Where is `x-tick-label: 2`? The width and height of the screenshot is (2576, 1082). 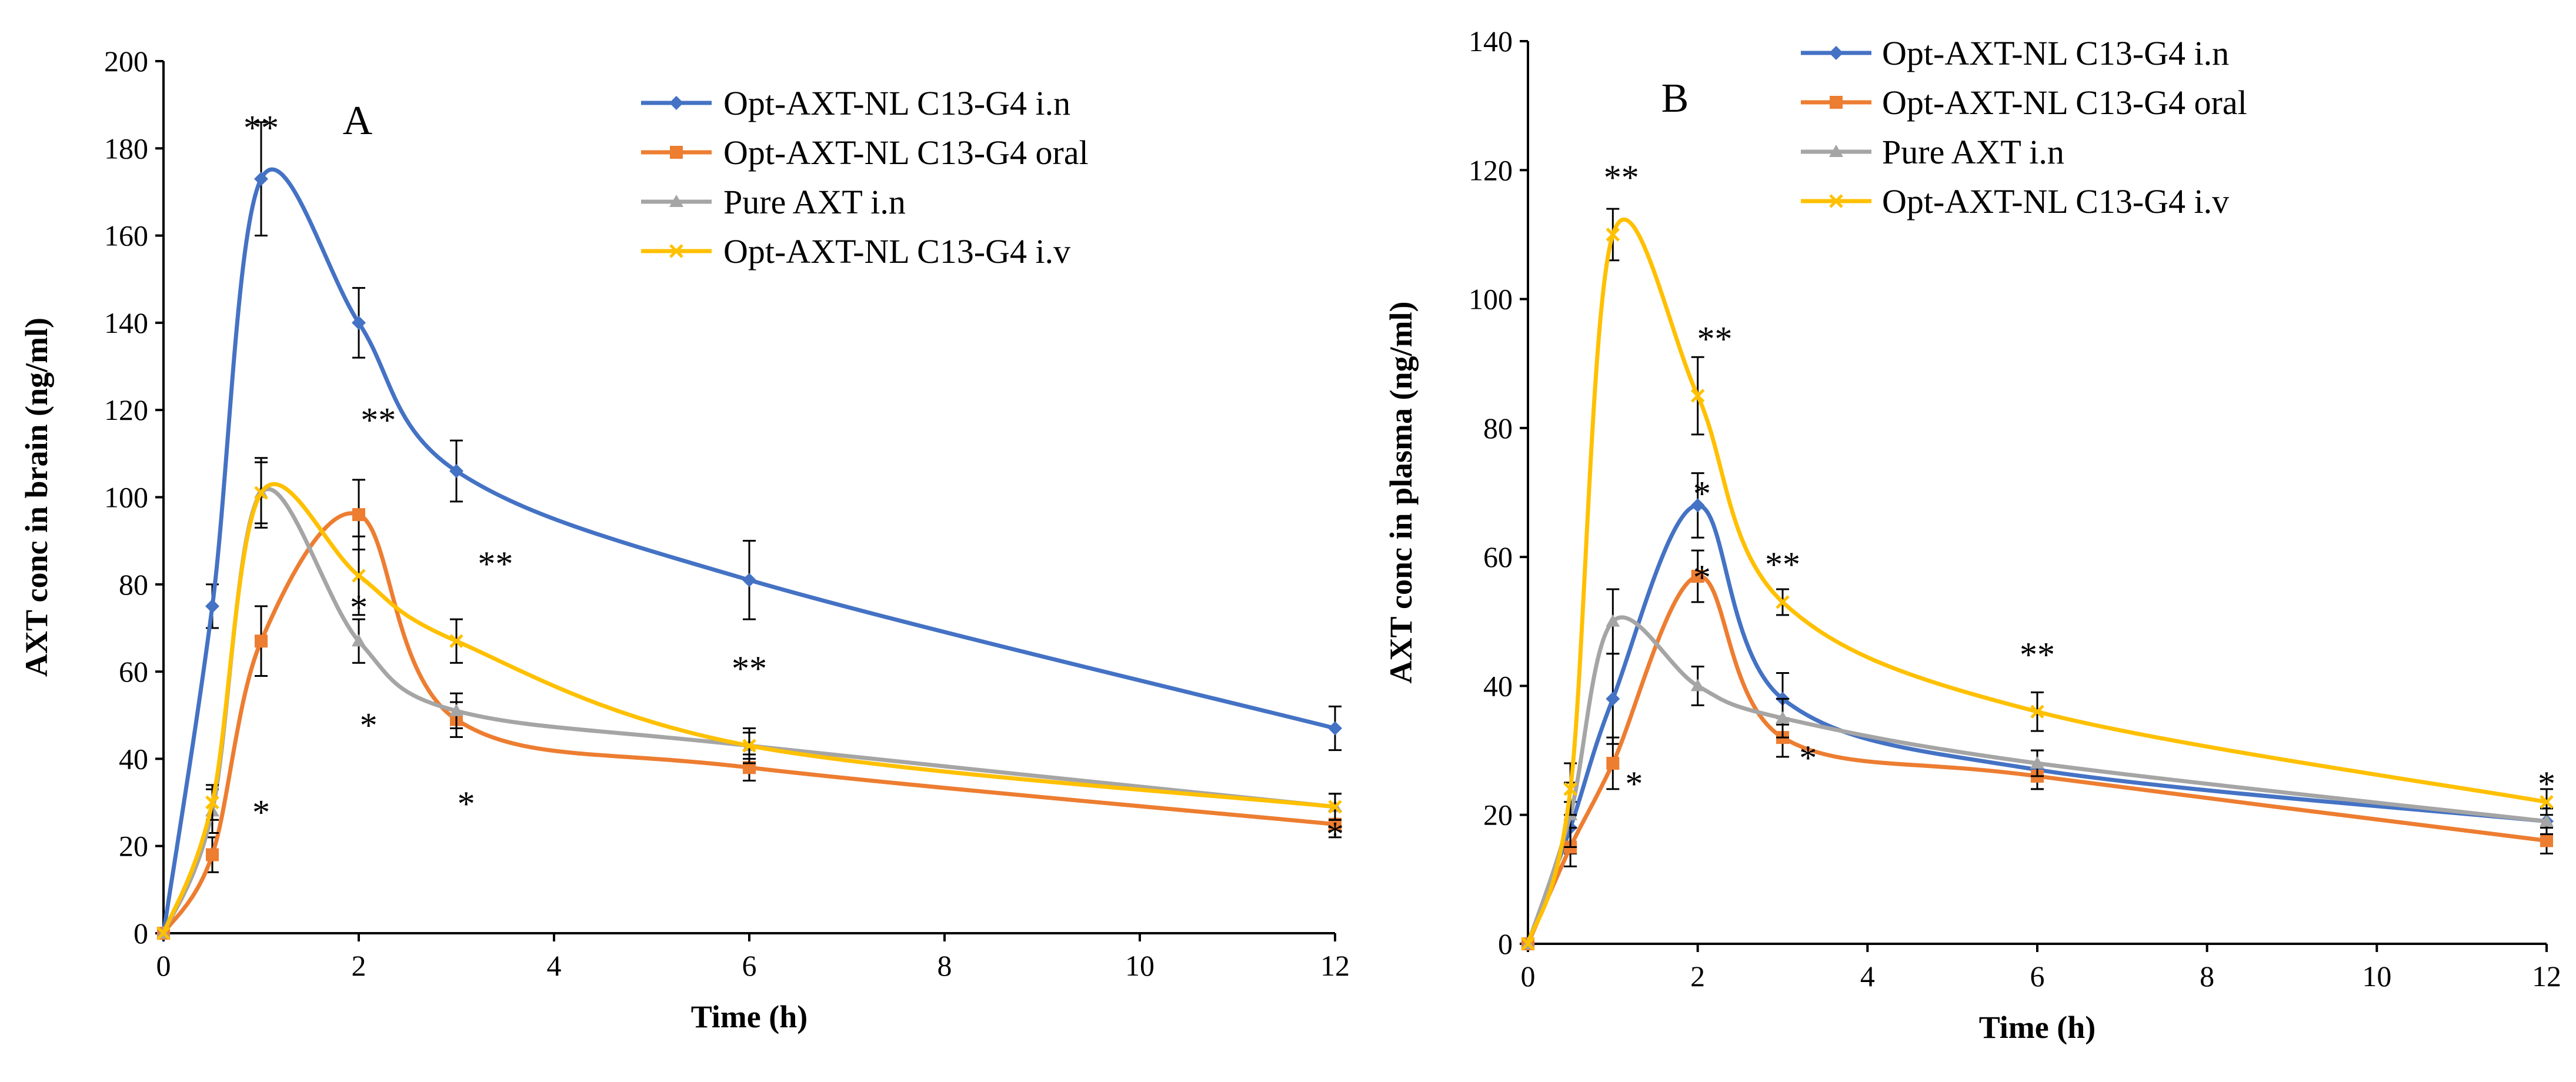 x-tick-label: 2 is located at coordinates (1697, 976).